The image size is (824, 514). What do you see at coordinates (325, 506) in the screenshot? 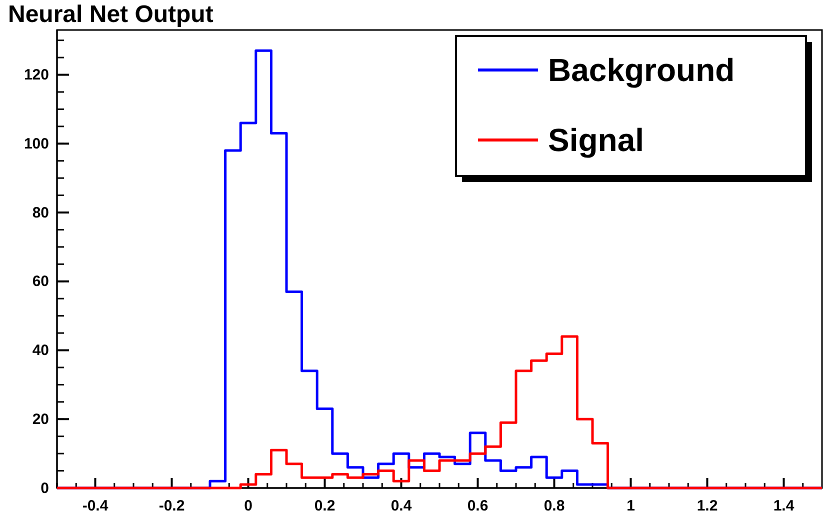
I see `x-tick-label: 0.2` at bounding box center [325, 506].